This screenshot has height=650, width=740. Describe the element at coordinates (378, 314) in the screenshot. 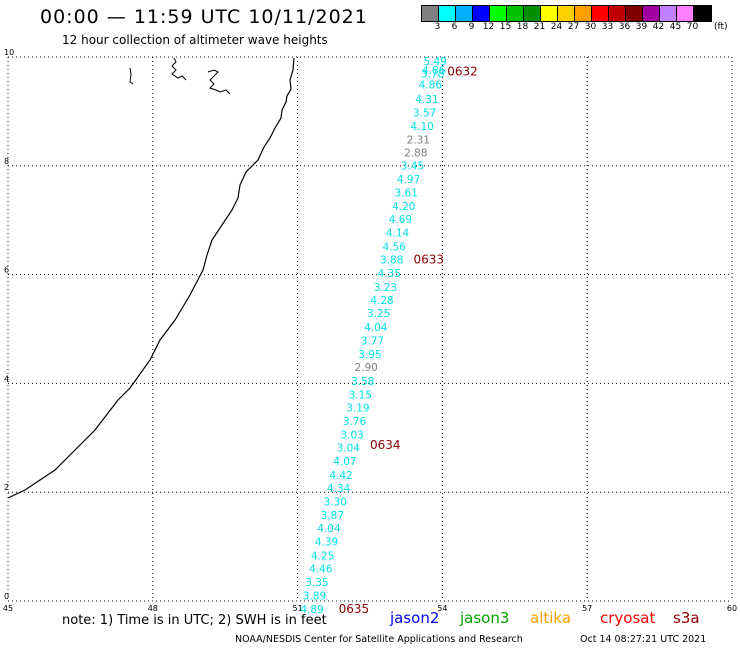

I see `wave-height-value: 3.25` at that location.